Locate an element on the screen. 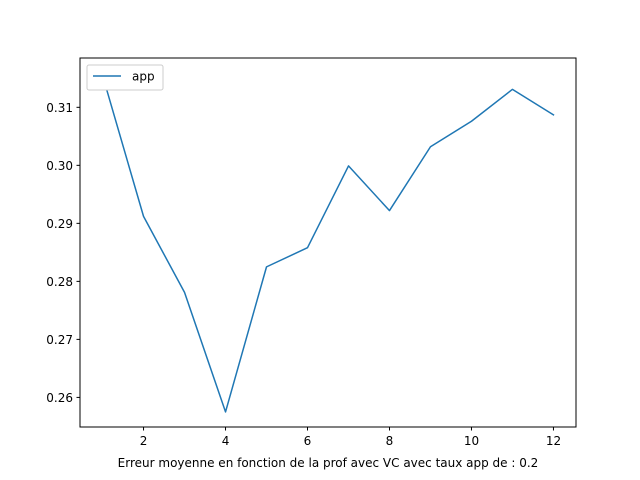 The width and height of the screenshot is (640, 480). legend-label-app: app is located at coordinates (143, 77).